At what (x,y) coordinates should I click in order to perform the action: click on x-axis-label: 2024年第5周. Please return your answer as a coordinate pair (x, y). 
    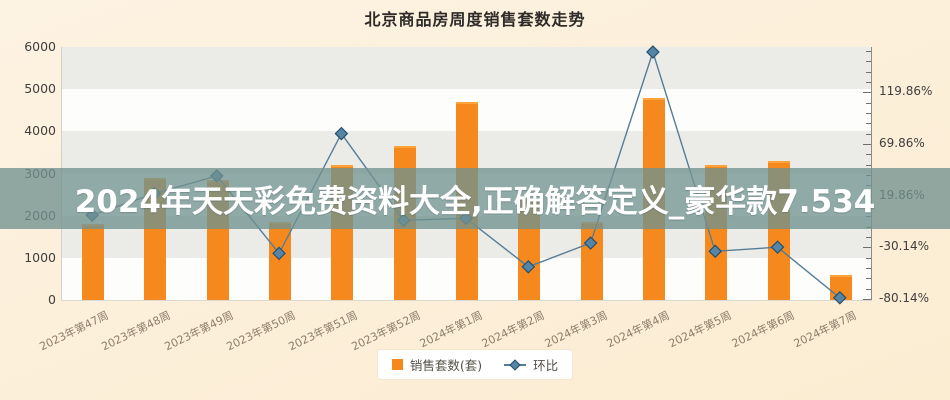
    Looking at the image, I should click on (700, 329).